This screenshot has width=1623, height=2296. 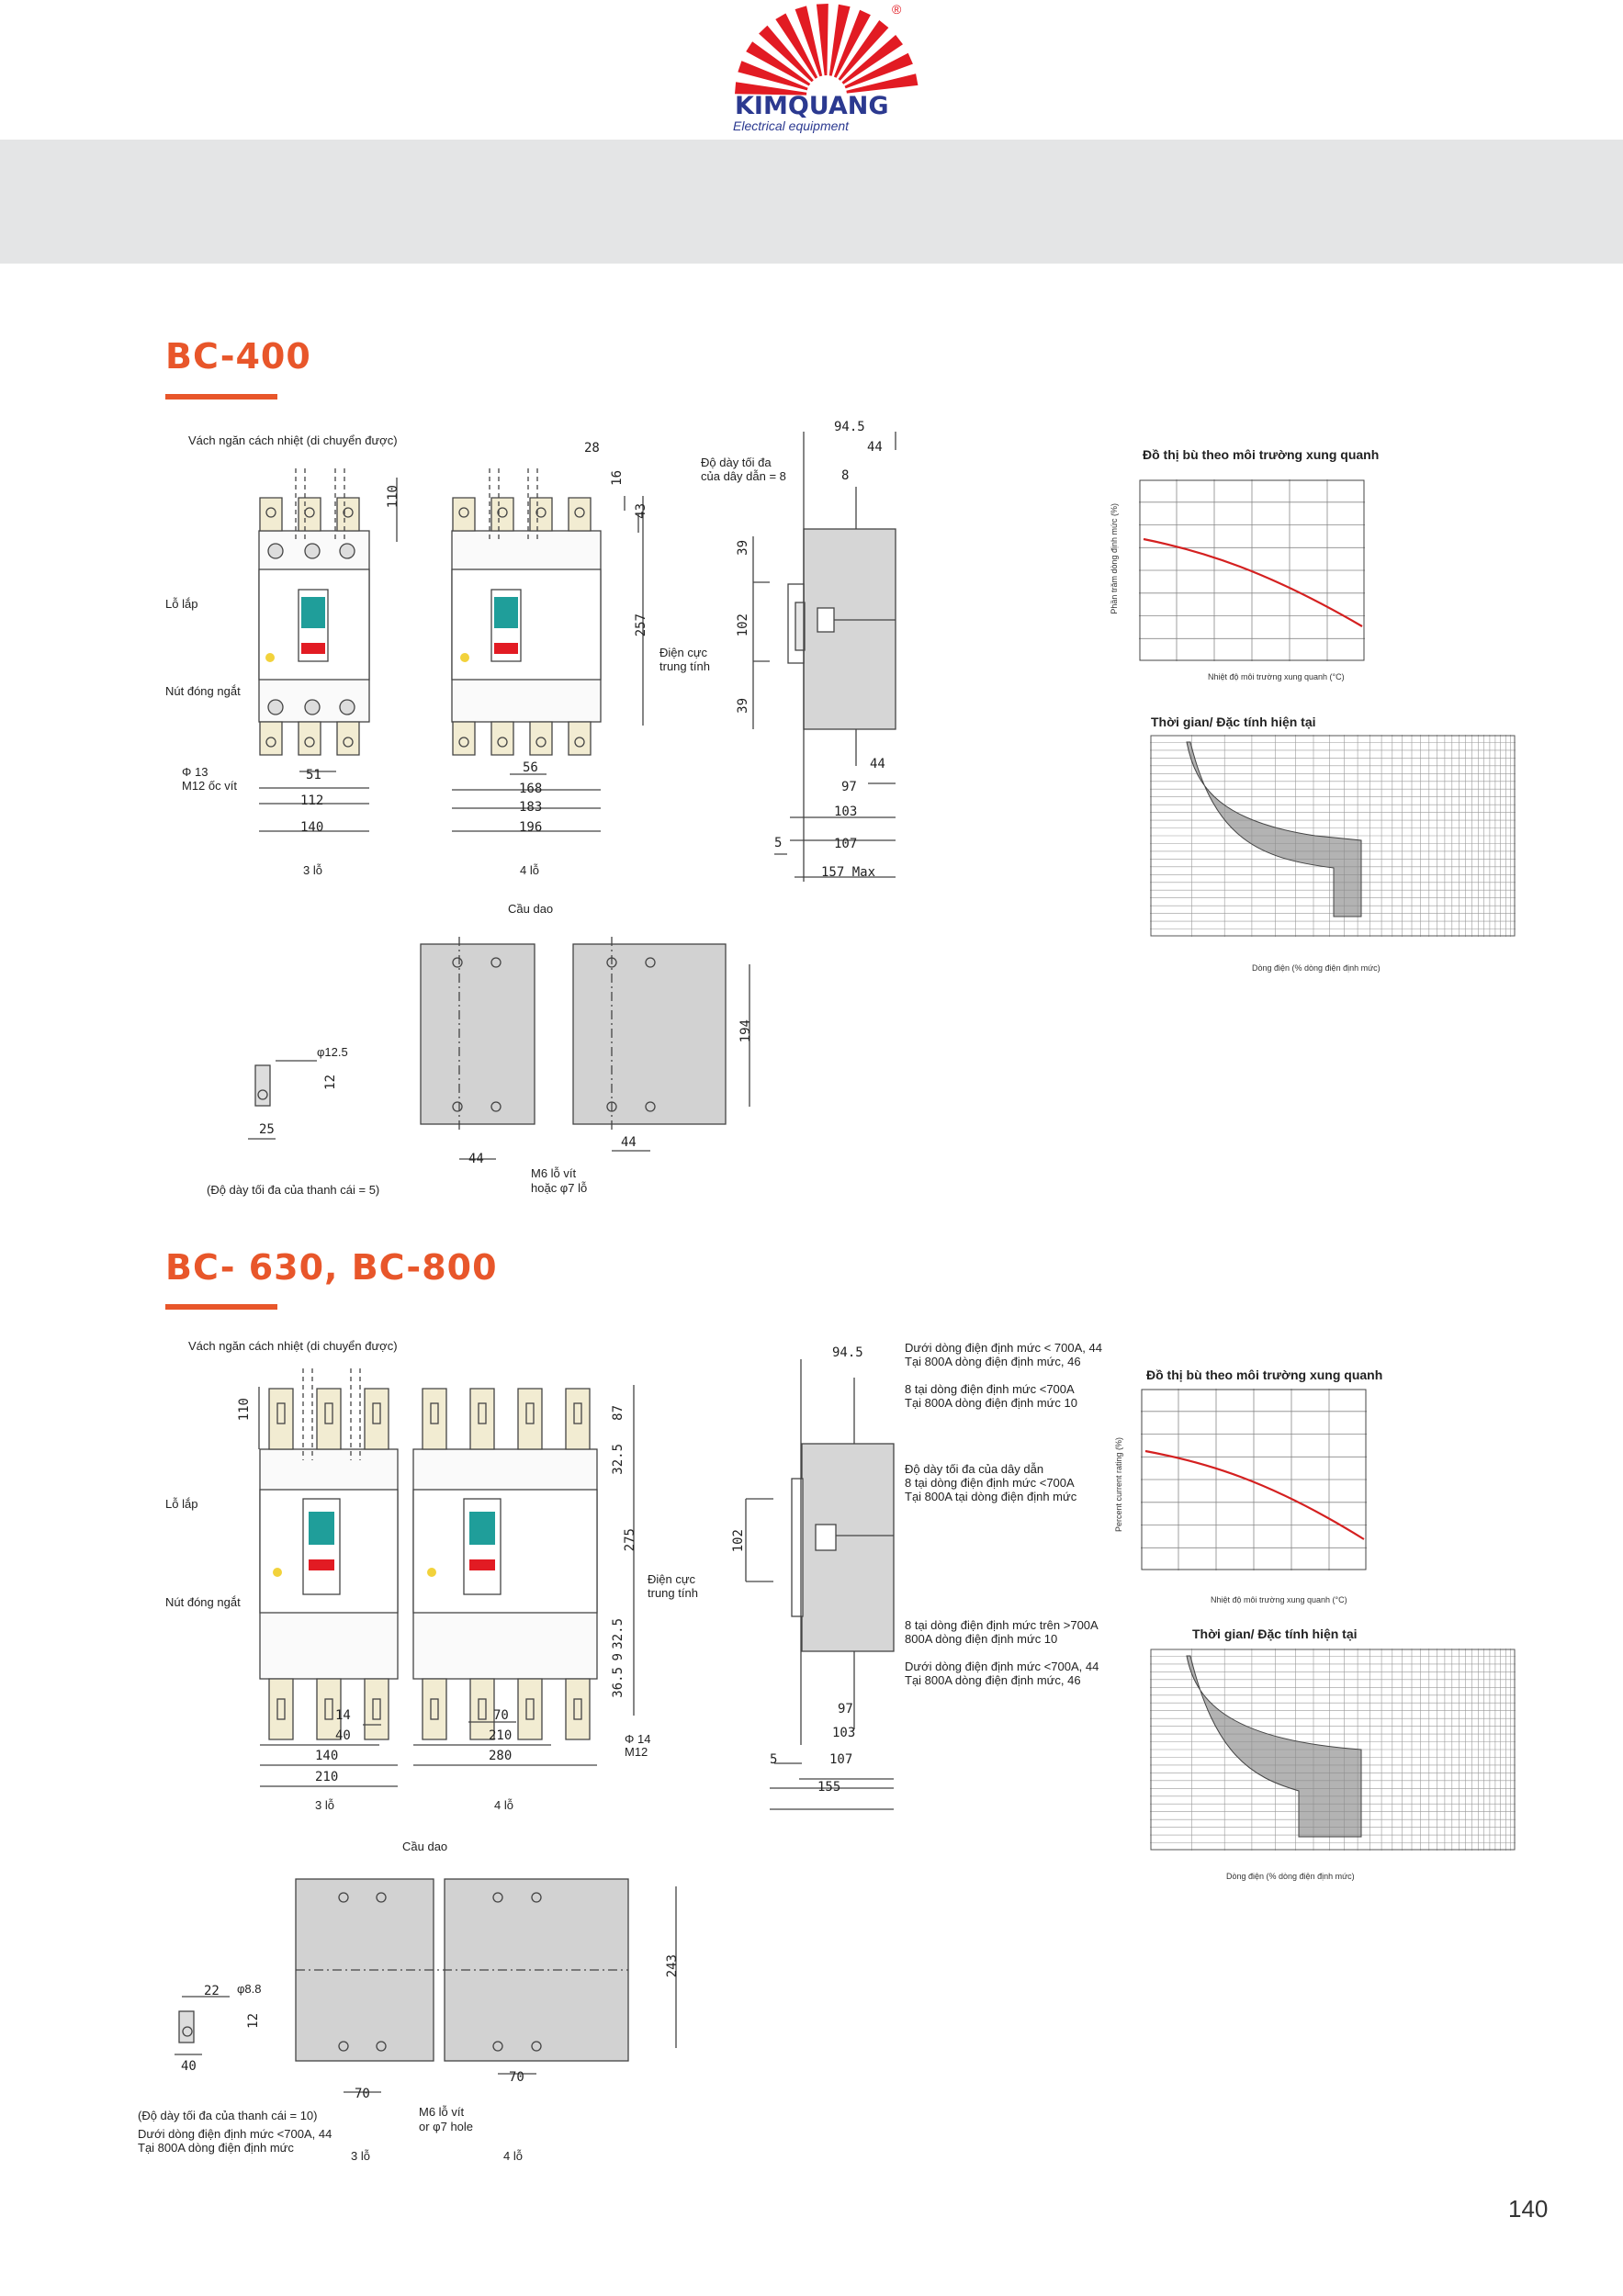 What do you see at coordinates (1276, 676) in the screenshot?
I see `chart1-xlabel: Nhiệt độ môi trường xung quanh (°C)` at bounding box center [1276, 676].